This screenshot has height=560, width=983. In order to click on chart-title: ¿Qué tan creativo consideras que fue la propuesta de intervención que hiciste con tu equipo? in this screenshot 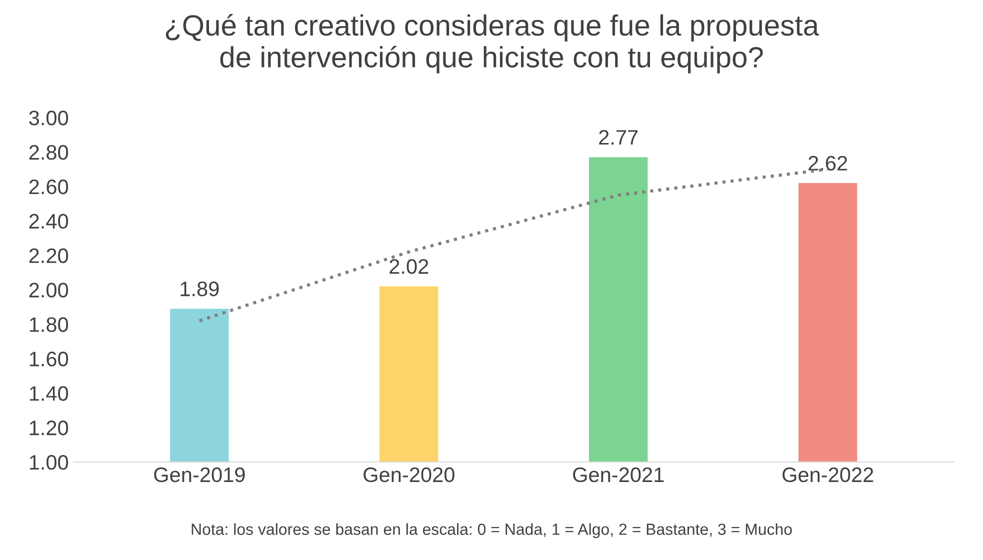, I will do `click(493, 44)`.